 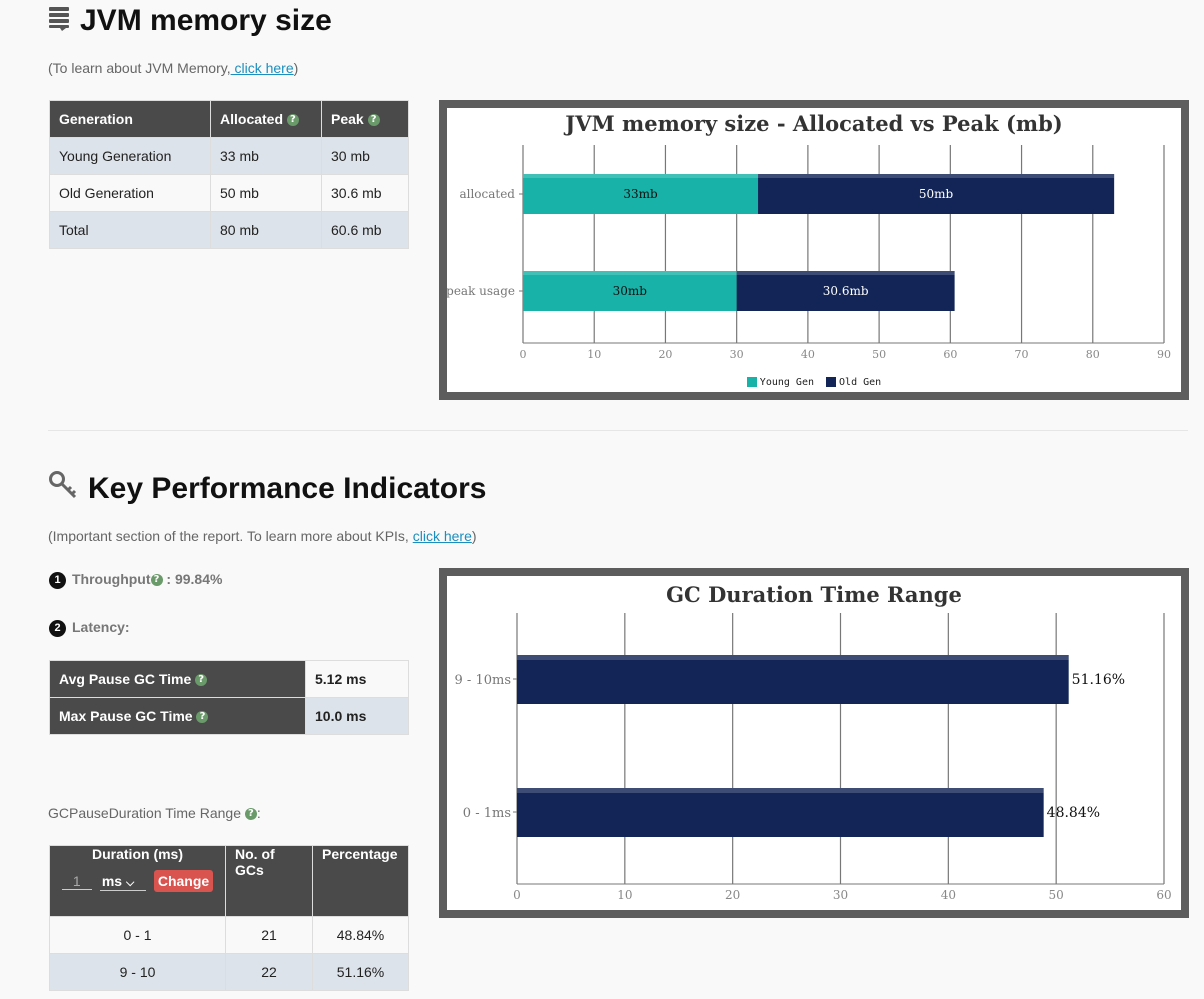 I want to click on table-row: Total 80 mb 60.6 mb, so click(x=229, y=230).